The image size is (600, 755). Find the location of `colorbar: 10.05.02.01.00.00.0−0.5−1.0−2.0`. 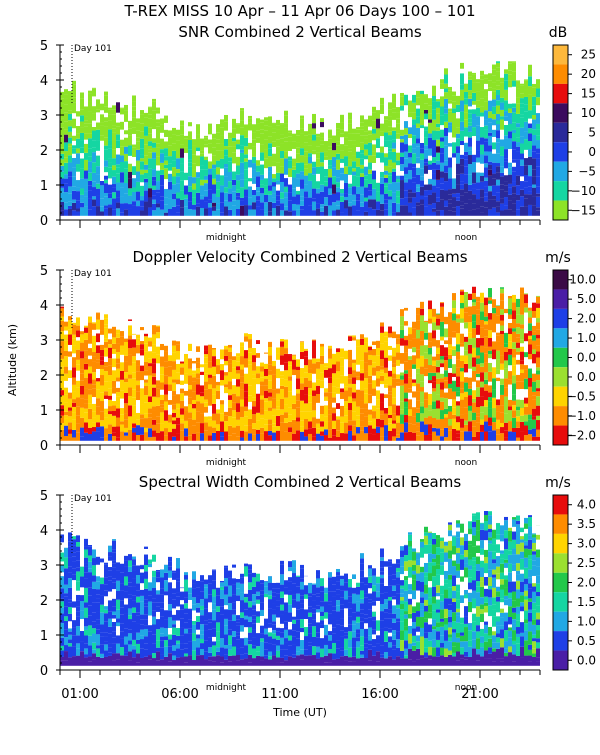

colorbar: 10.05.02.01.00.00.0−0.5−1.0−2.0 is located at coordinates (574, 357).